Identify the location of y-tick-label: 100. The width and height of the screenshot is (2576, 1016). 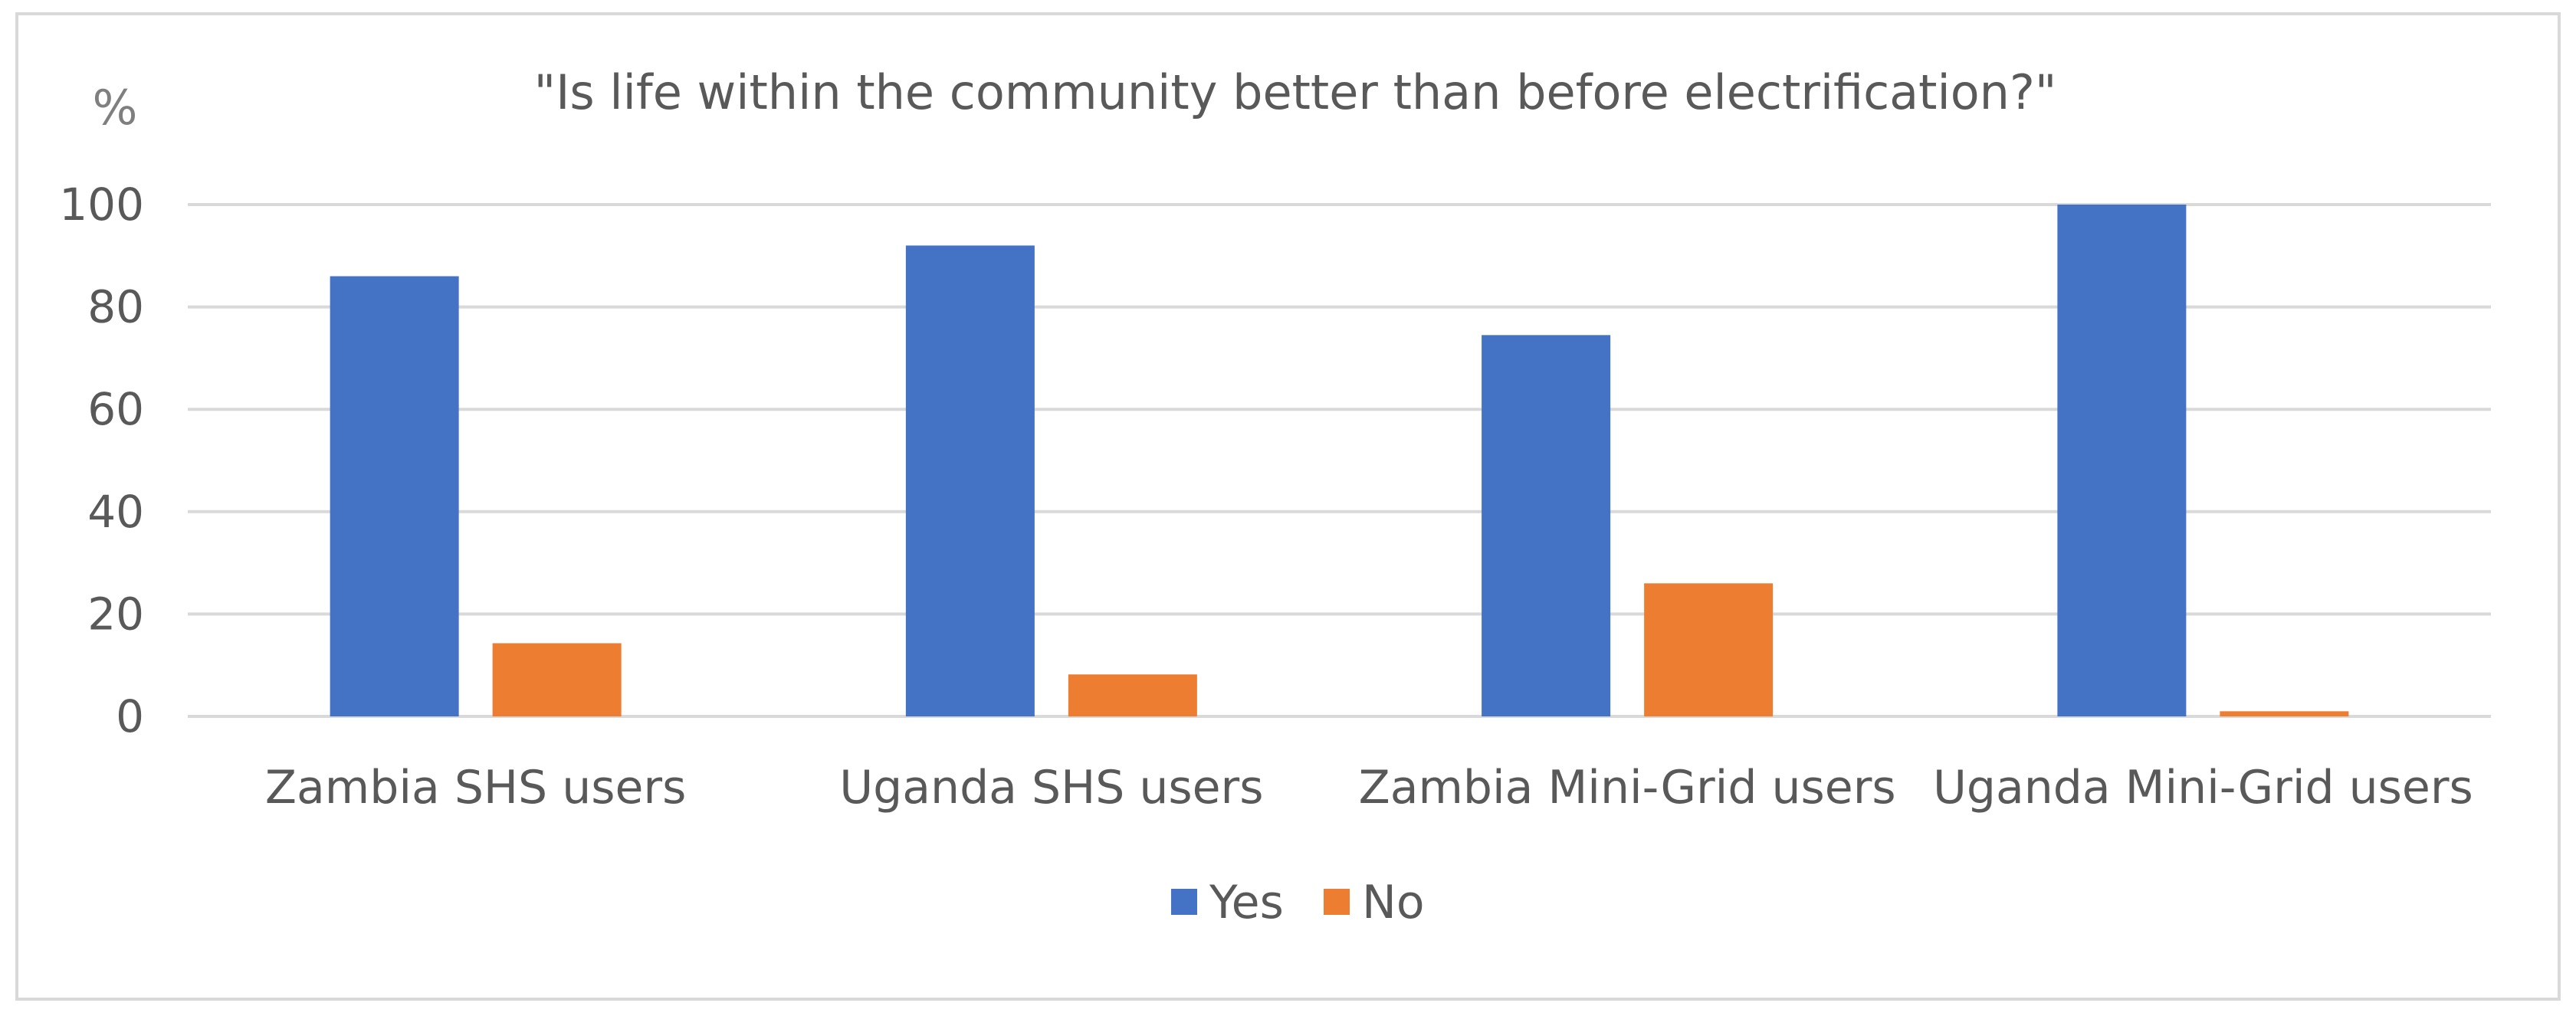
(101, 205).